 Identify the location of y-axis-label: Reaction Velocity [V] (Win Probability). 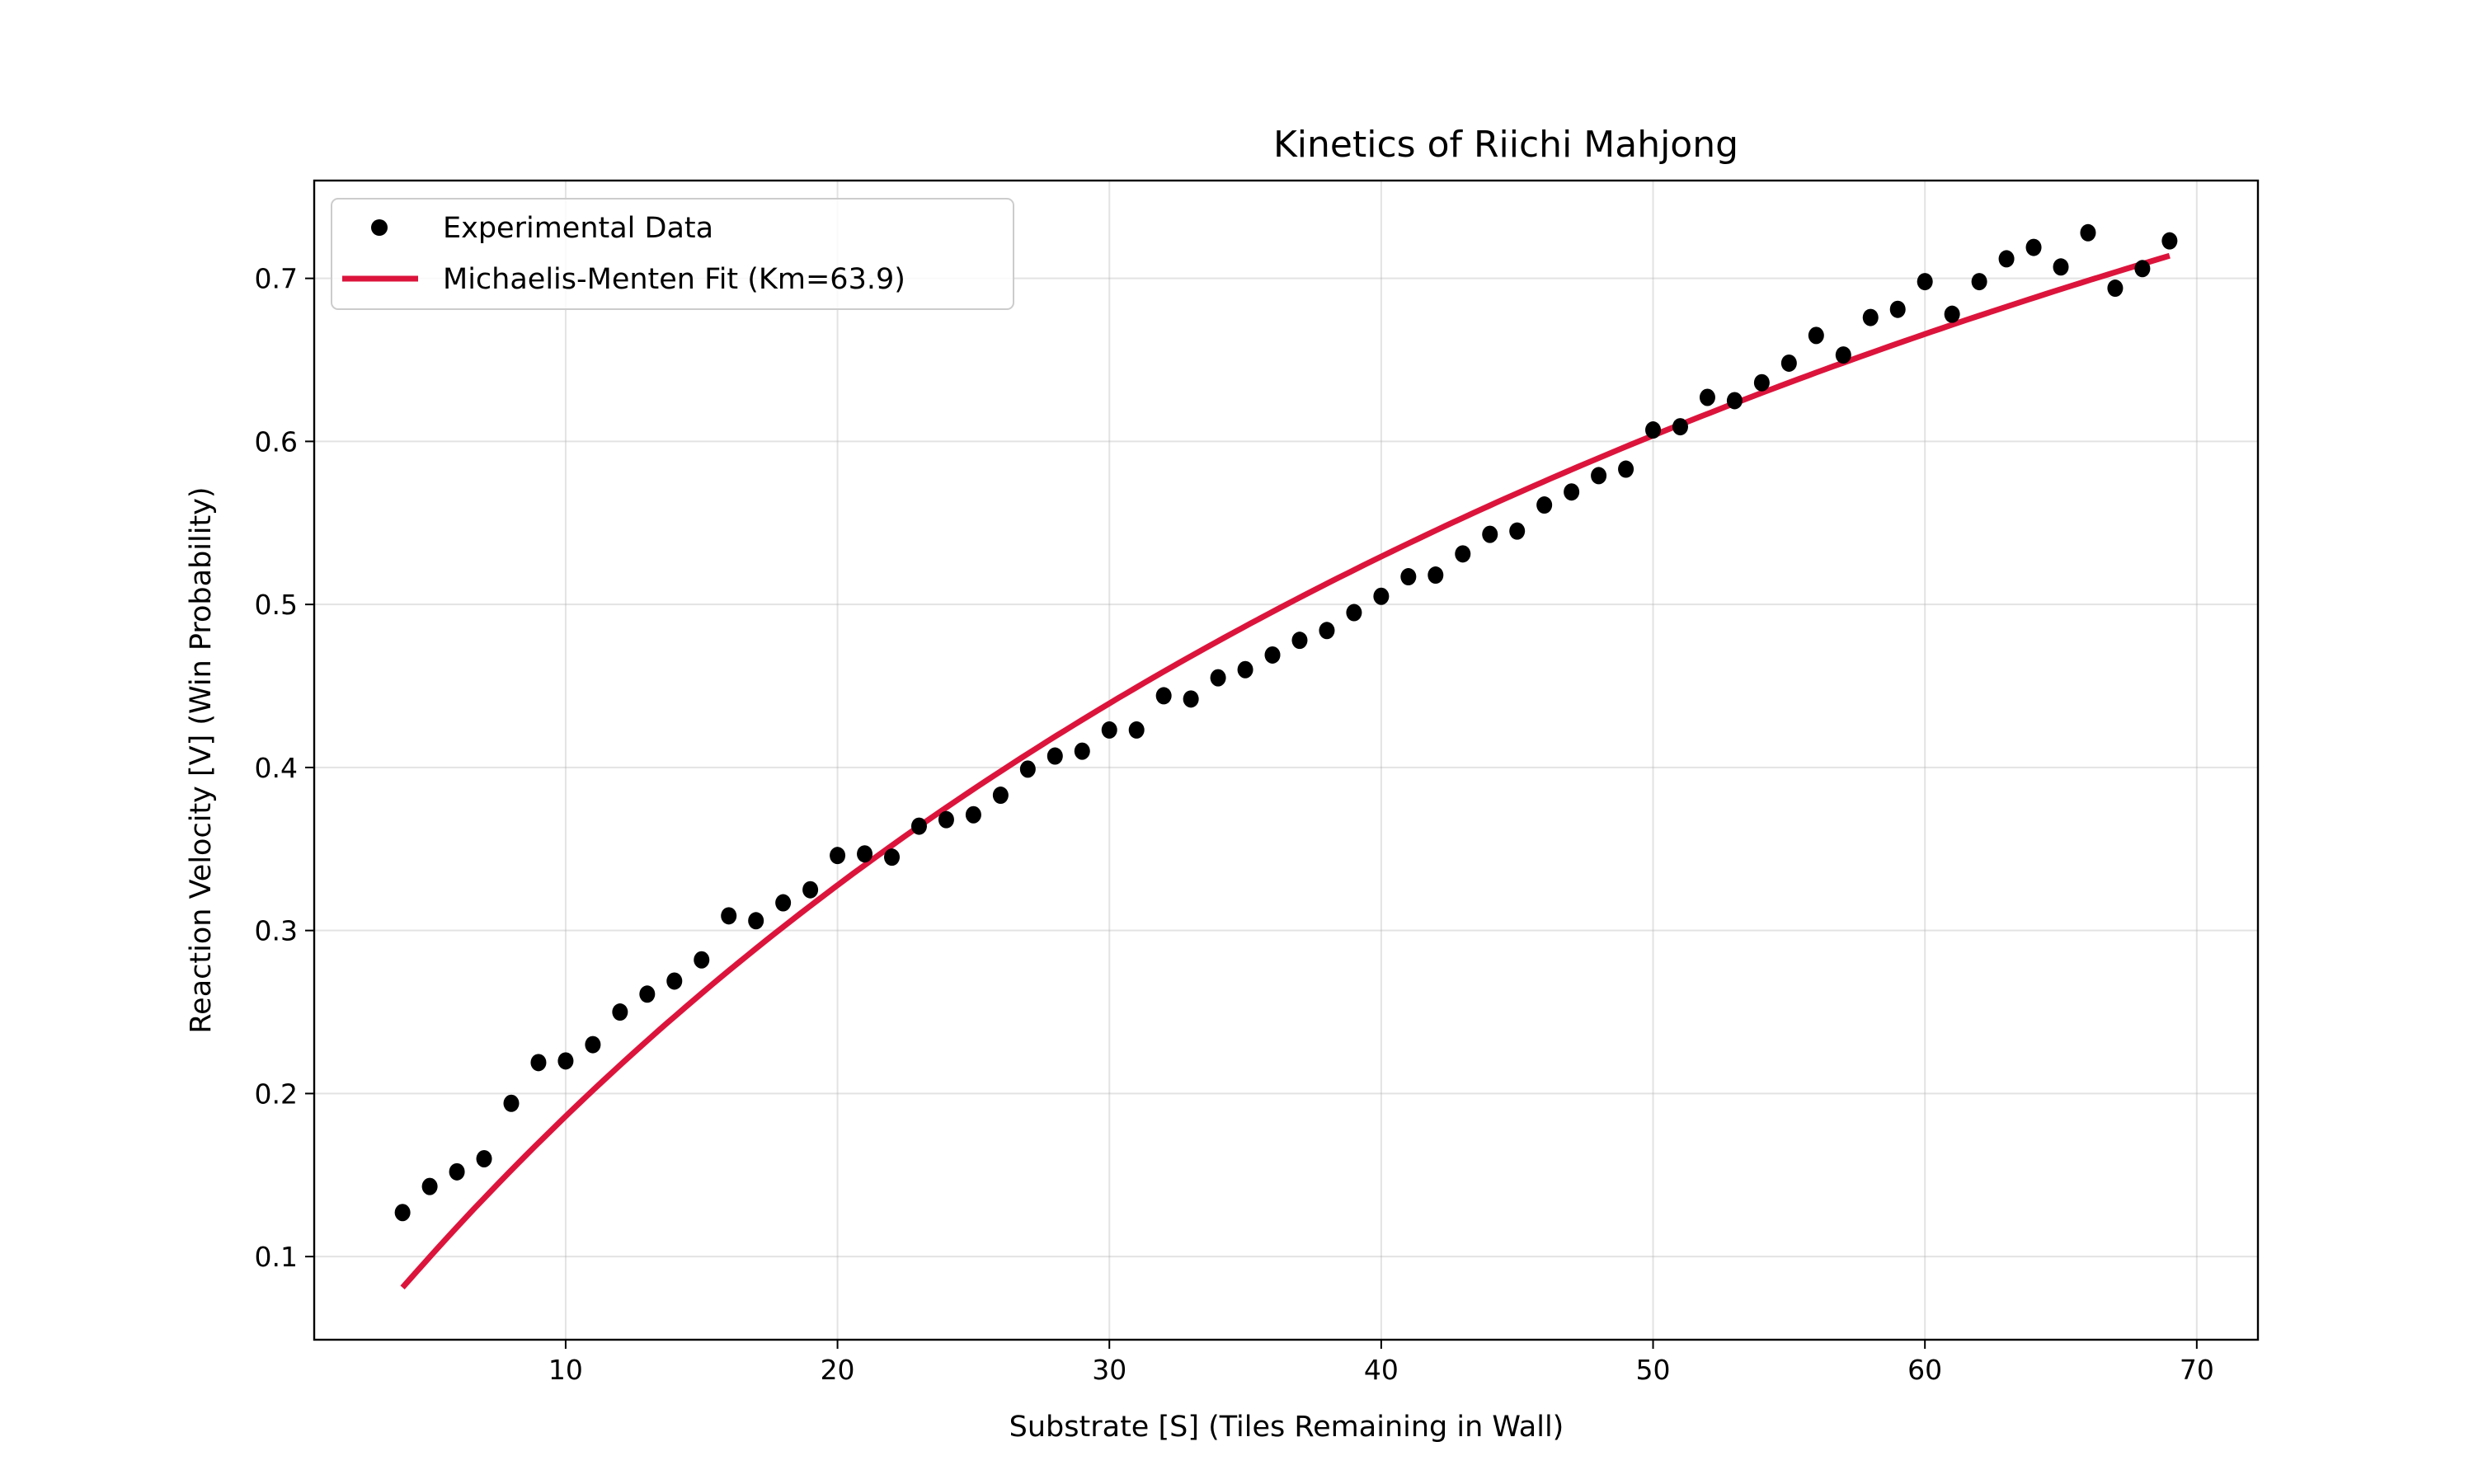
(201, 759).